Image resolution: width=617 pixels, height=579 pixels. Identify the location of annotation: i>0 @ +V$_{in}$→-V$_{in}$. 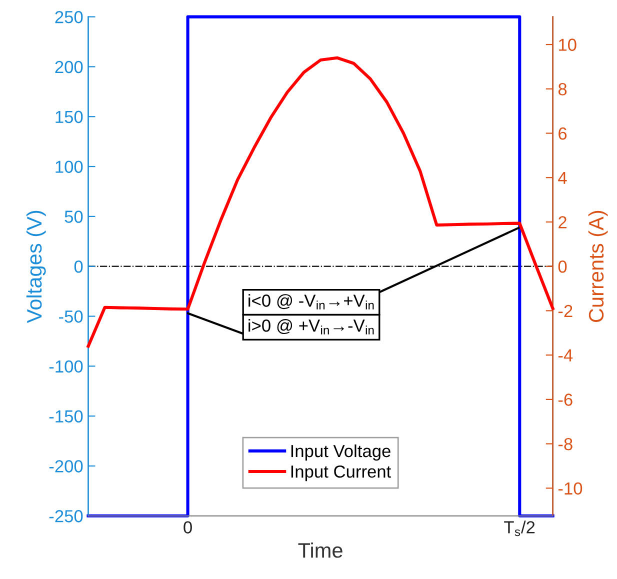
(311, 326).